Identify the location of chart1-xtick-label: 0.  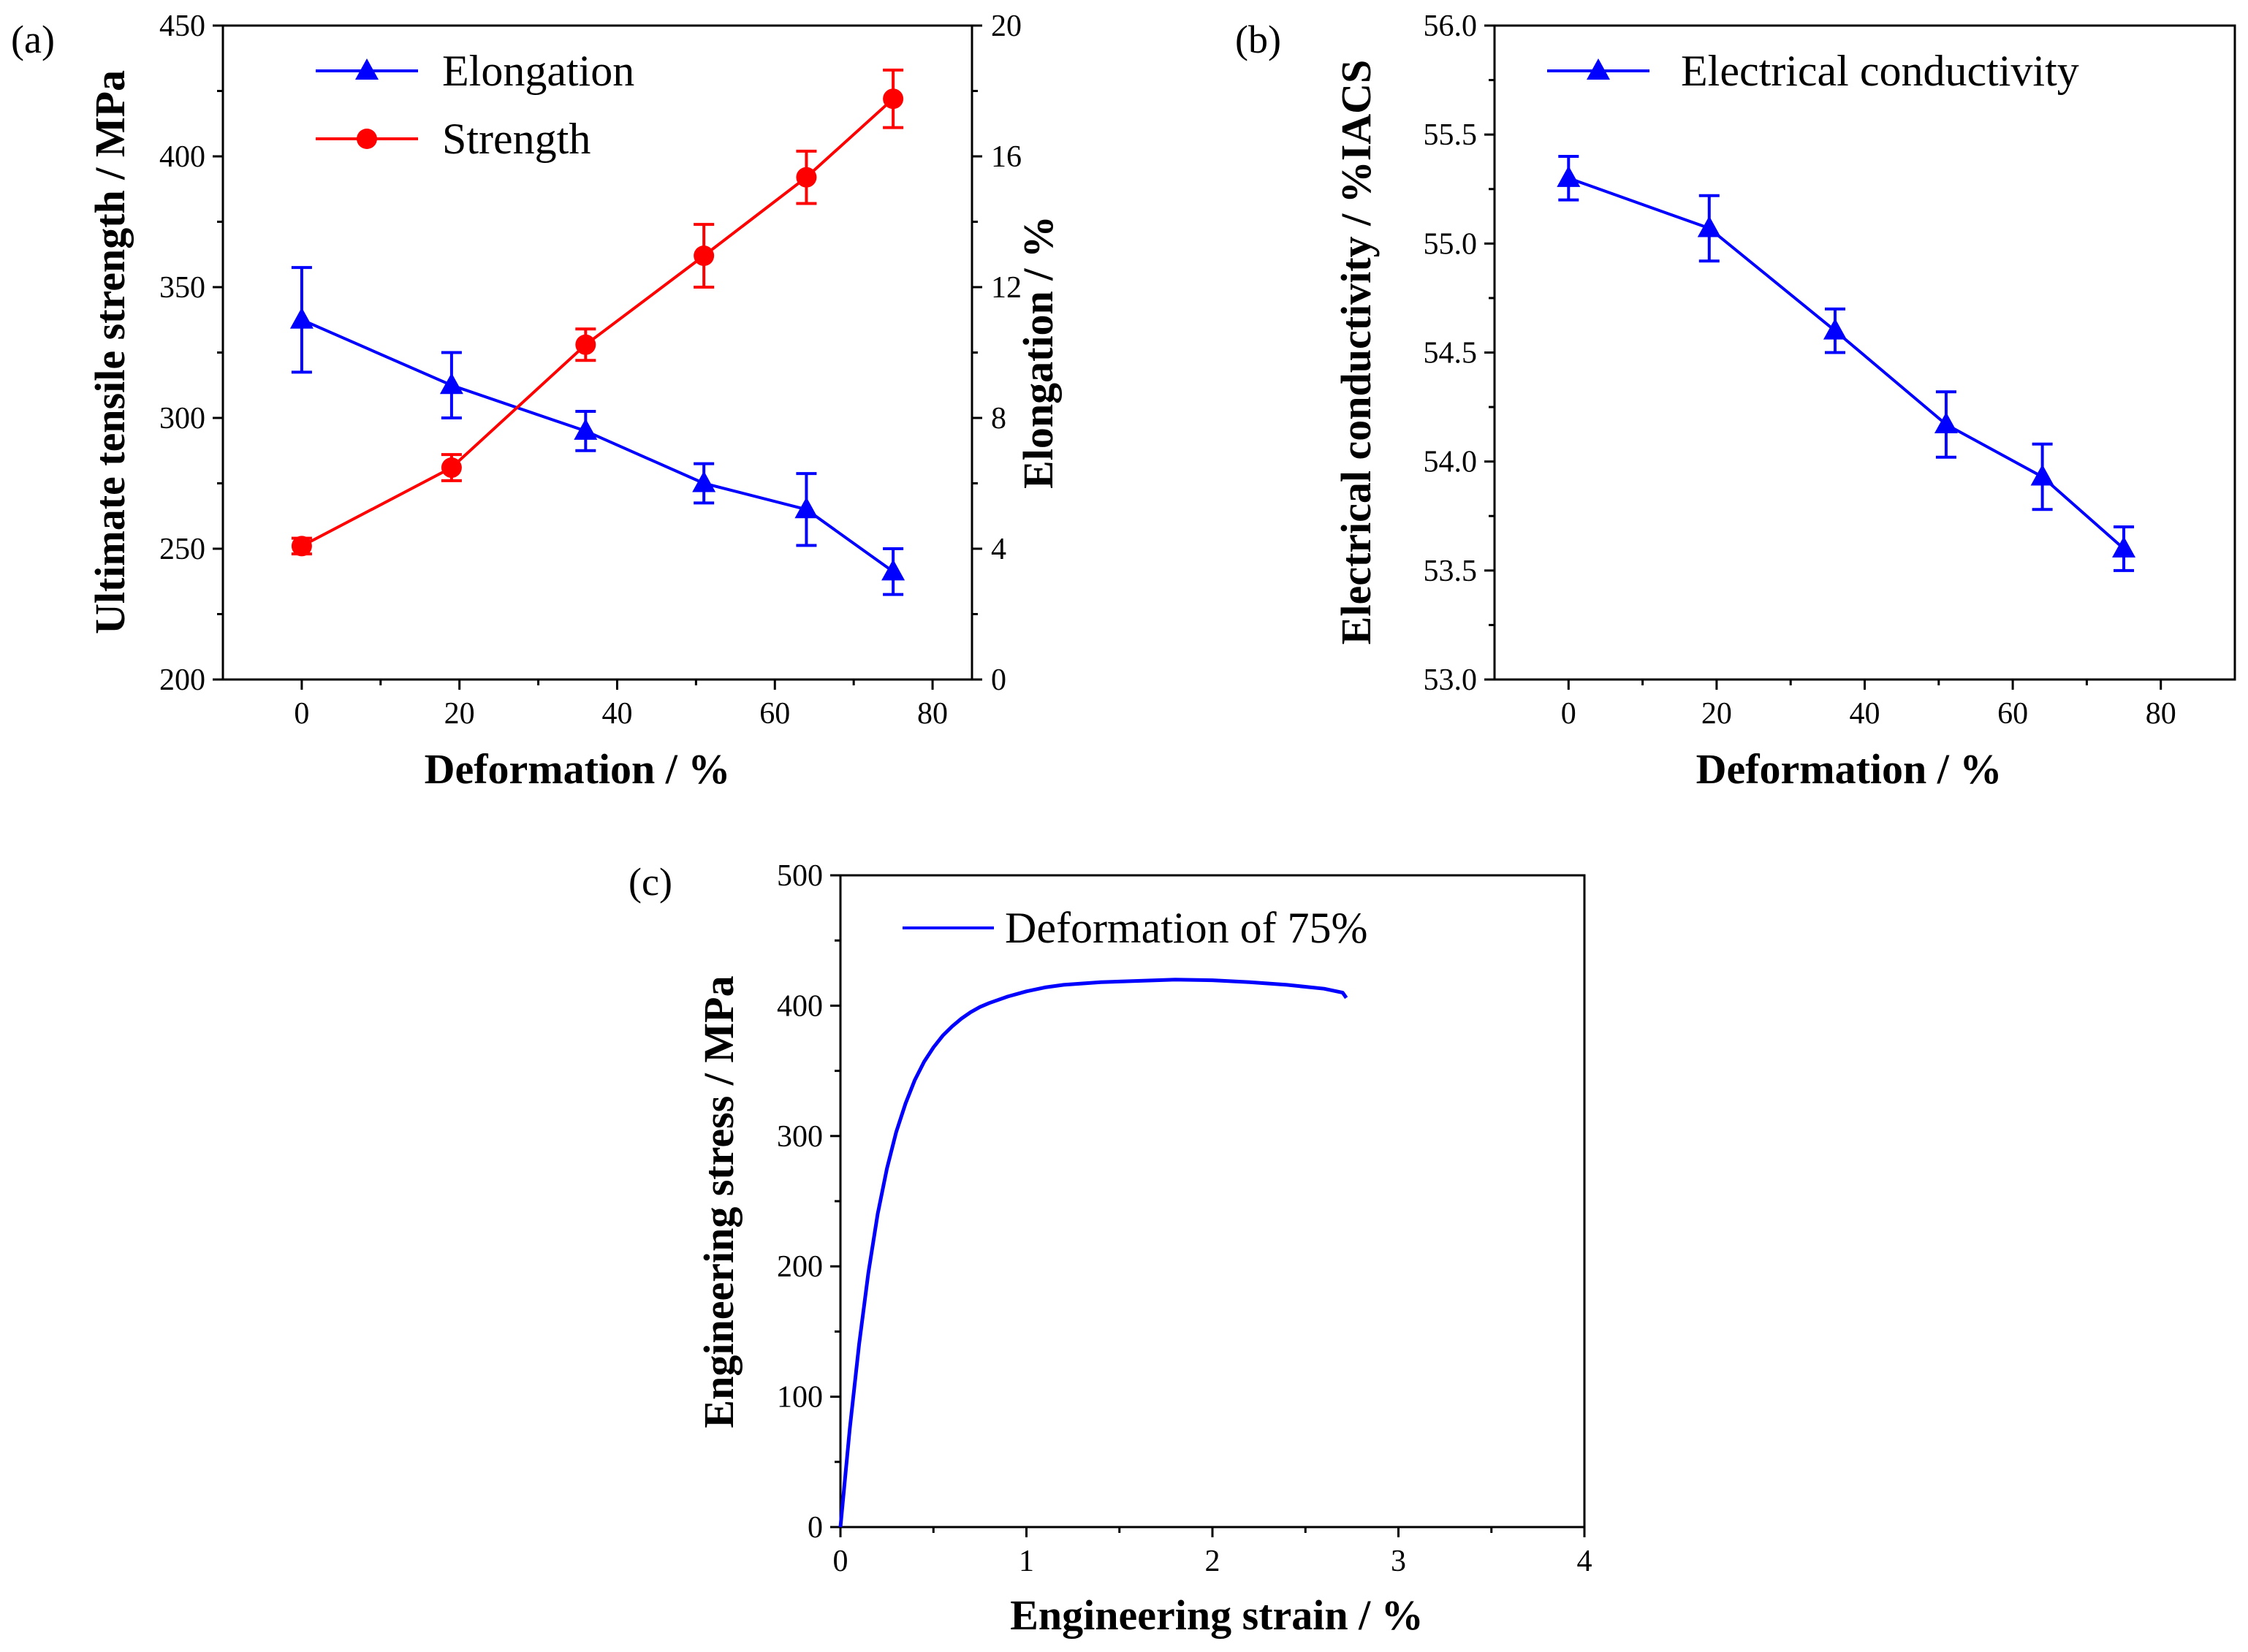
(302, 714).